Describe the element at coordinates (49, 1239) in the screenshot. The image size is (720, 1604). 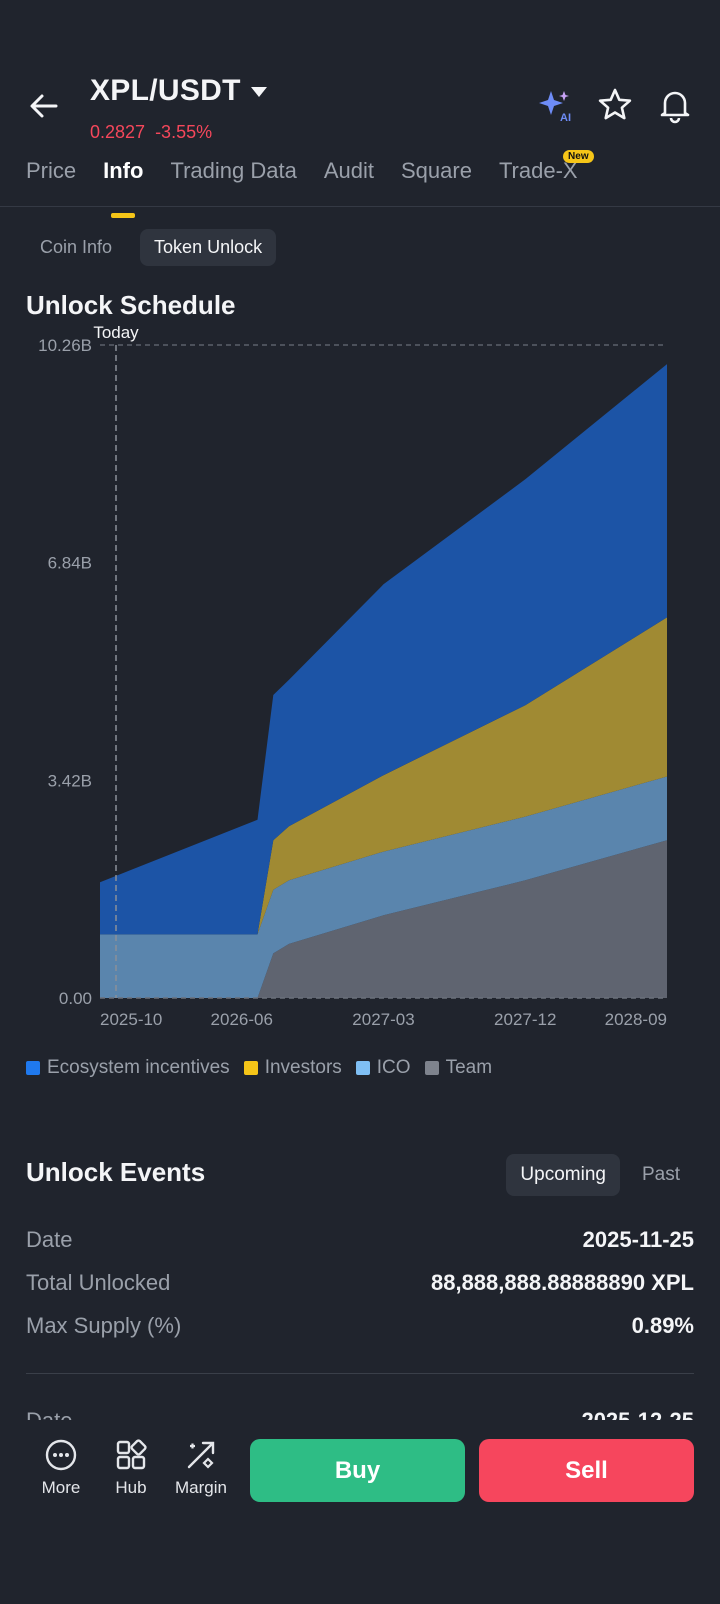
I see `event-date-label: Date` at that location.